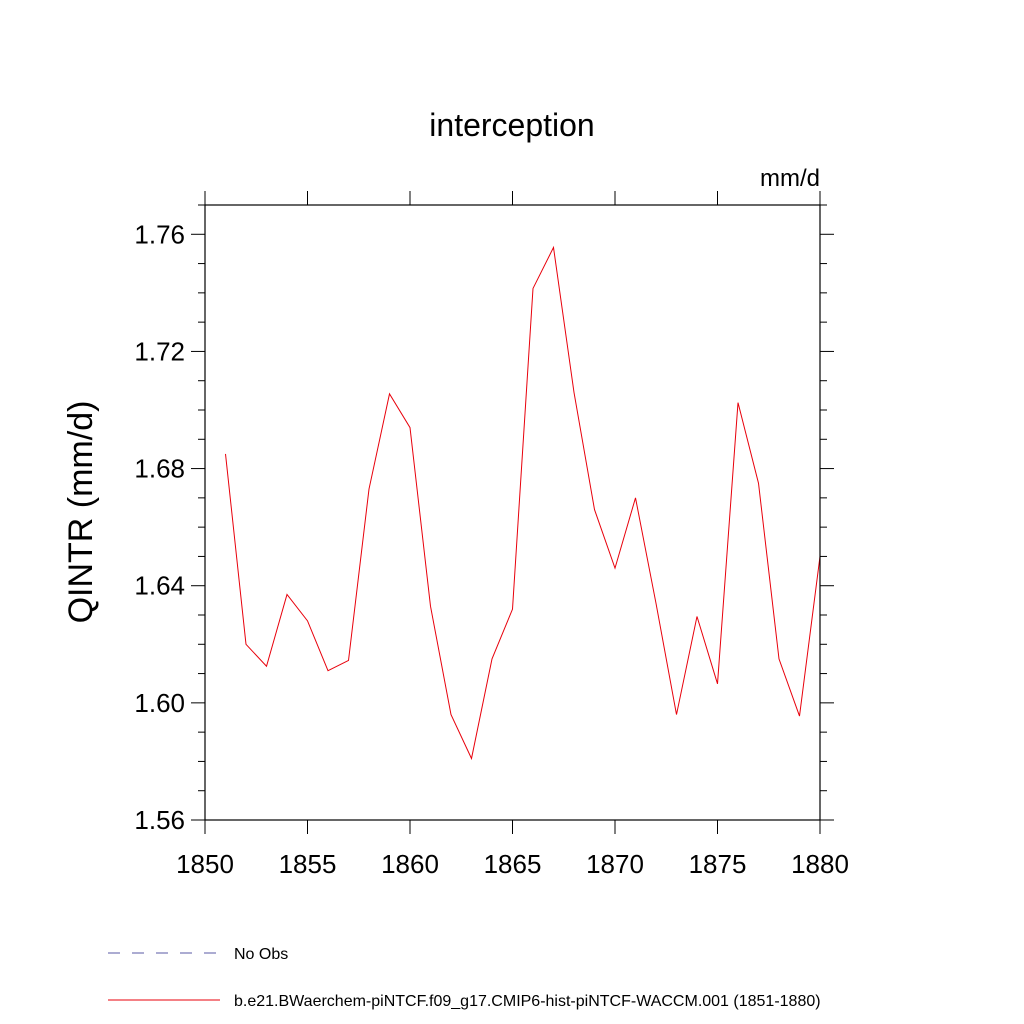  Describe the element at coordinates (159, 586) in the screenshot. I see `y-tick-label: 1.64` at that location.